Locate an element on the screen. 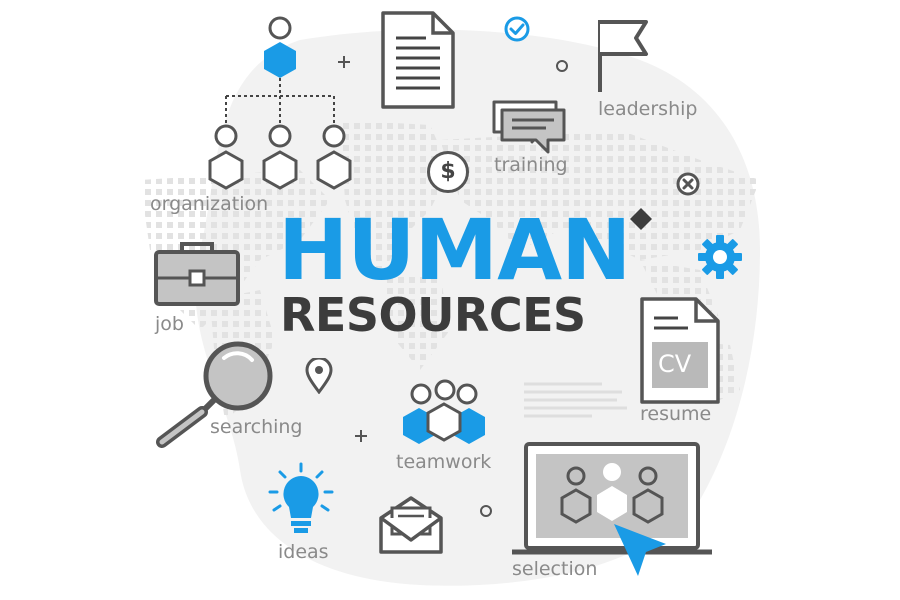 This screenshot has height=600, width=900. title-sub: RESOURCES is located at coordinates (433, 315).